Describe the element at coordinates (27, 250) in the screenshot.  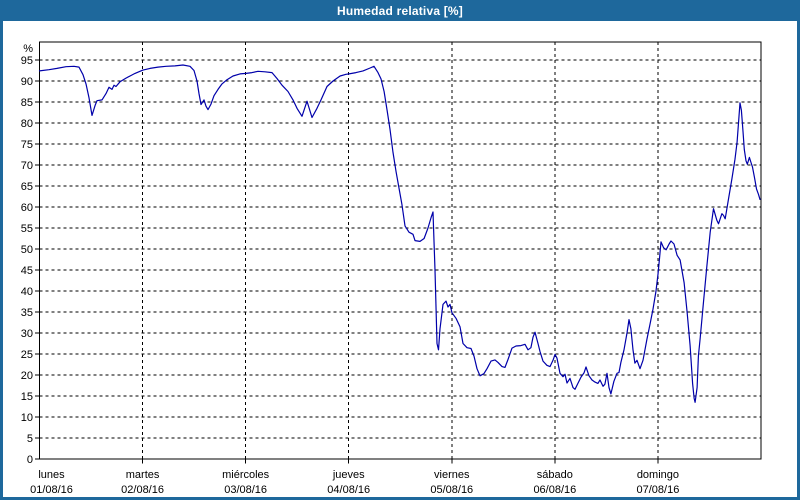
I see `y-tick-label: 50` at that location.